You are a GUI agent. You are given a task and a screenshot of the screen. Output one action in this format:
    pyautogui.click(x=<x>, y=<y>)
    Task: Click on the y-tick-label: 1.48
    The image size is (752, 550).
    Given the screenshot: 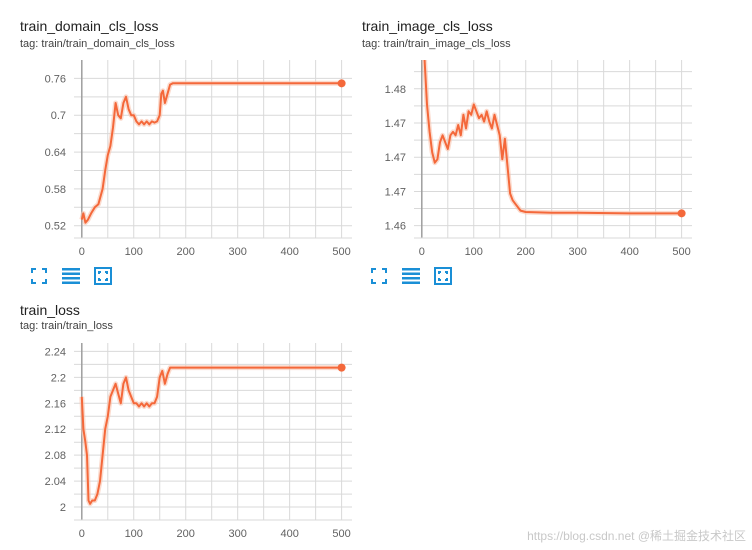 What is the action you would take?
    pyautogui.click(x=395, y=90)
    